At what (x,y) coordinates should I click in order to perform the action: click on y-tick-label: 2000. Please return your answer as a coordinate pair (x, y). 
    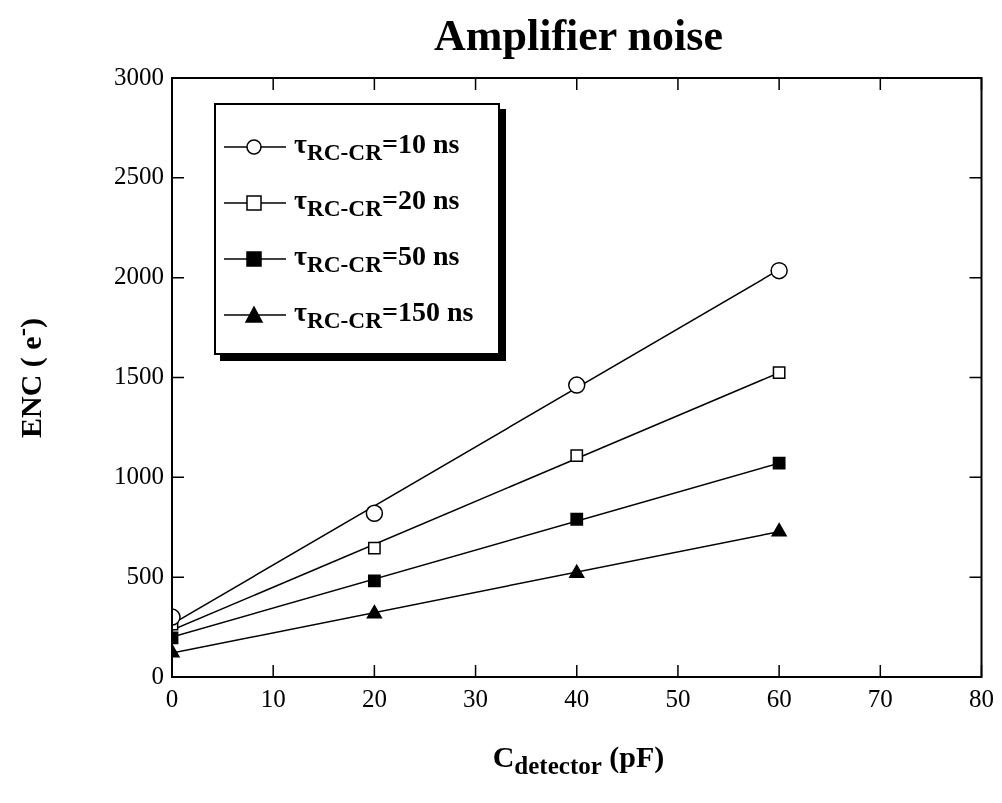
    Looking at the image, I should click on (139, 276).